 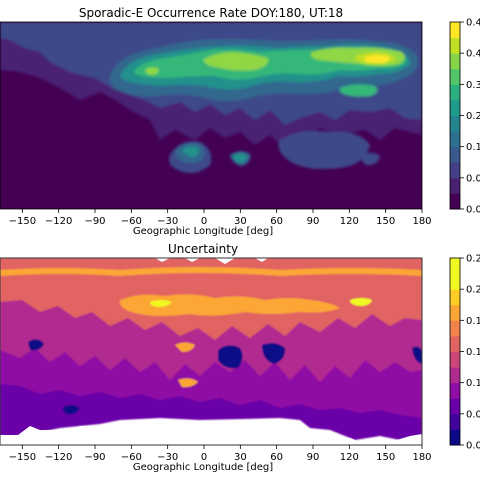 What do you see at coordinates (152, 71) in the screenshot?
I see `contour-blob-0.40-west` at bounding box center [152, 71].